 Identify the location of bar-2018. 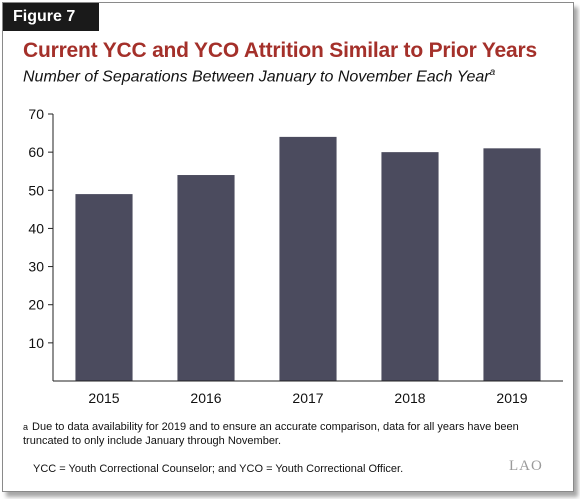
(410, 266).